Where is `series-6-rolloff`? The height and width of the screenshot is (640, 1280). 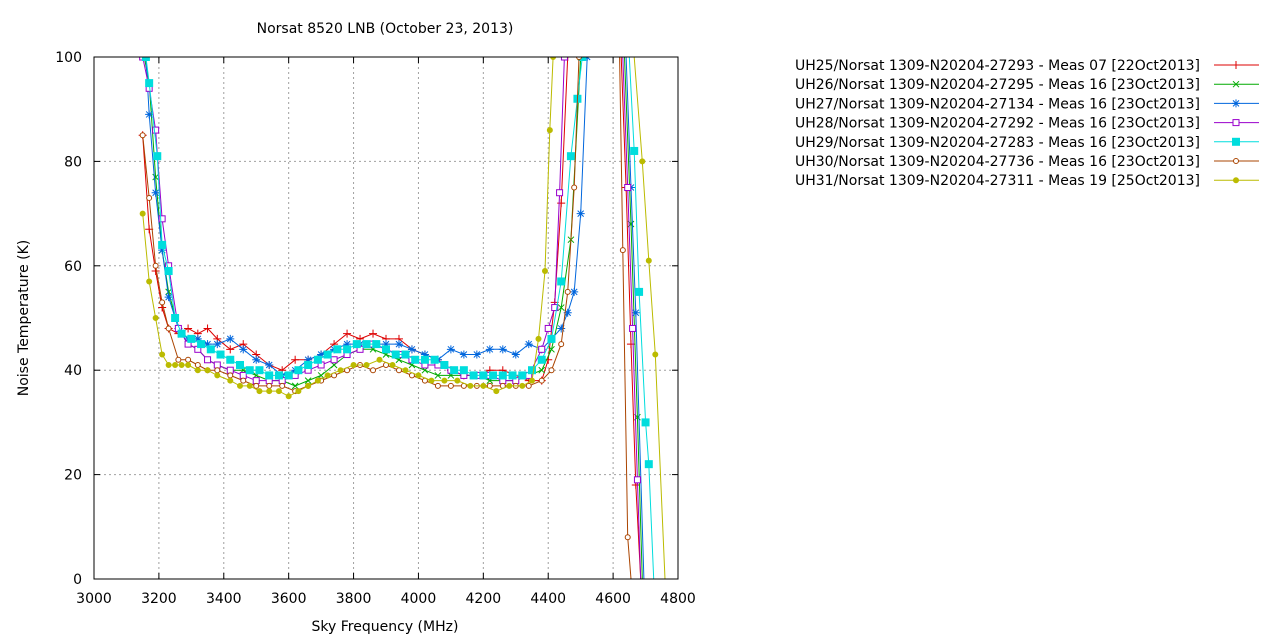
series-6-rolloff is located at coordinates (627, 318).